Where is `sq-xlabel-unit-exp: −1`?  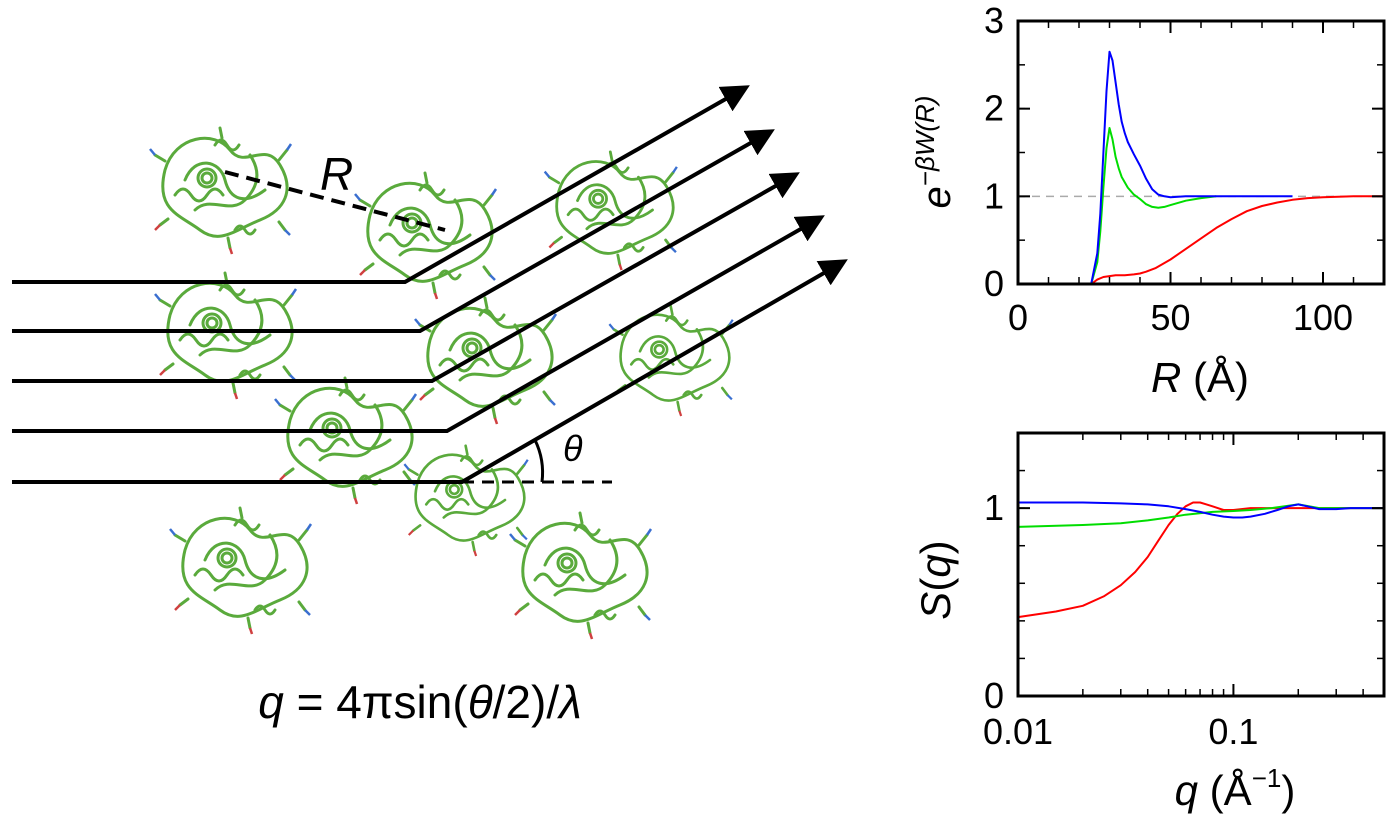 sq-xlabel-unit-exp: −1 is located at coordinates (1267, 778).